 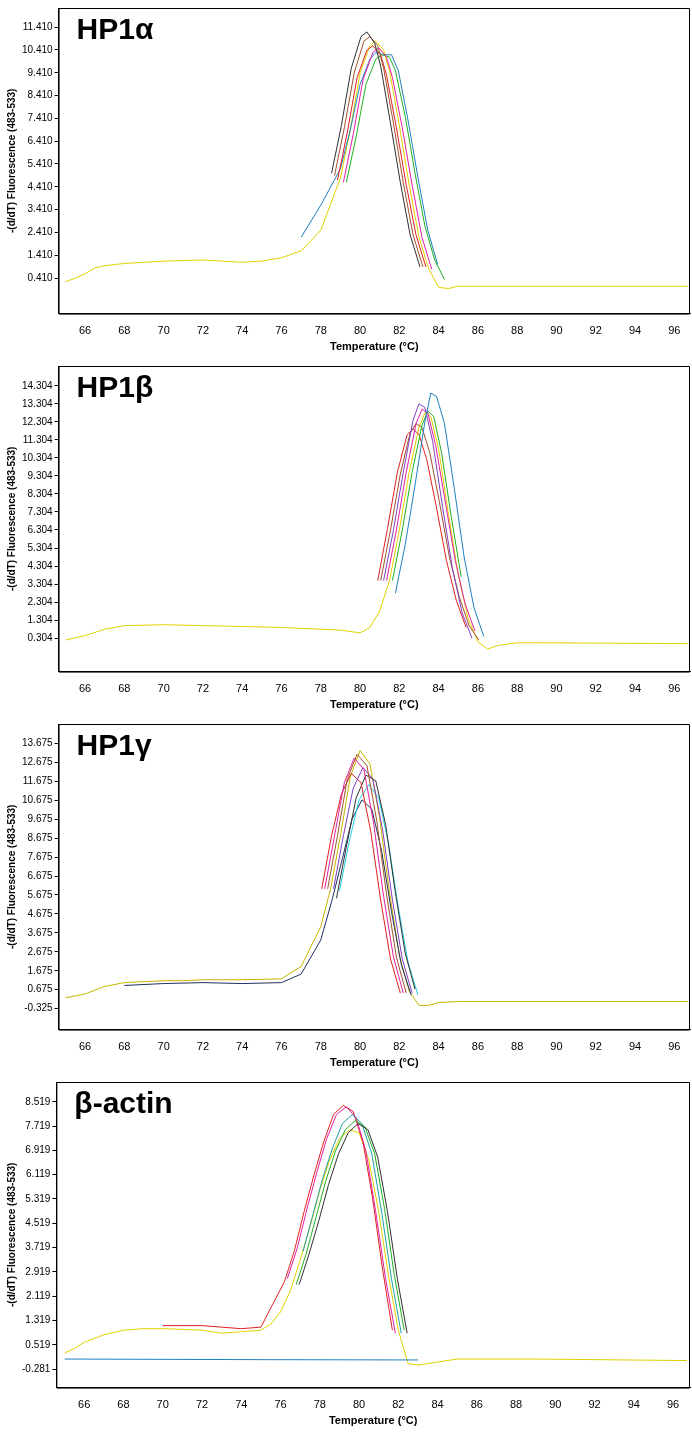 What do you see at coordinates (38, 781) in the screenshot?
I see `y-tick-label: 11.675` at bounding box center [38, 781].